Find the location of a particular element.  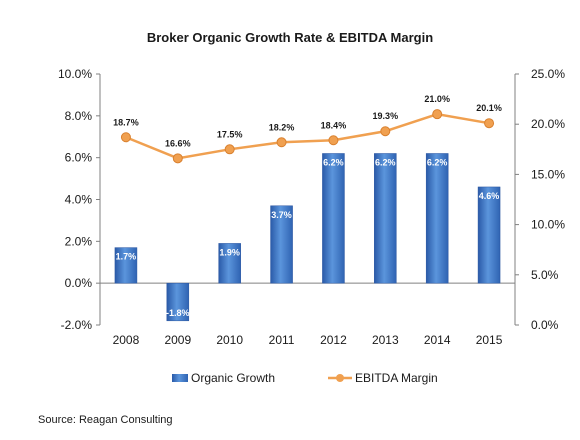

ebitda-margin-data-label: 18.4% is located at coordinates (334, 125).